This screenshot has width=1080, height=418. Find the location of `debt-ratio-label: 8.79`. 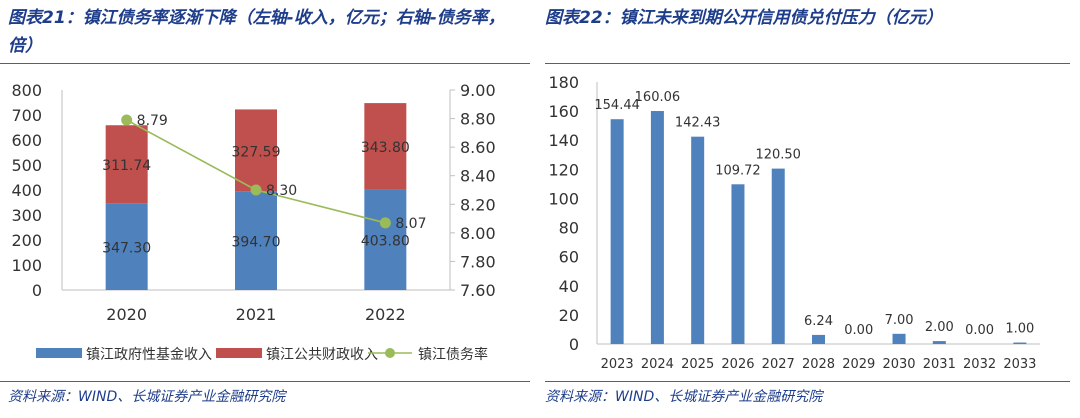

debt-ratio-label: 8.79 is located at coordinates (152, 121).